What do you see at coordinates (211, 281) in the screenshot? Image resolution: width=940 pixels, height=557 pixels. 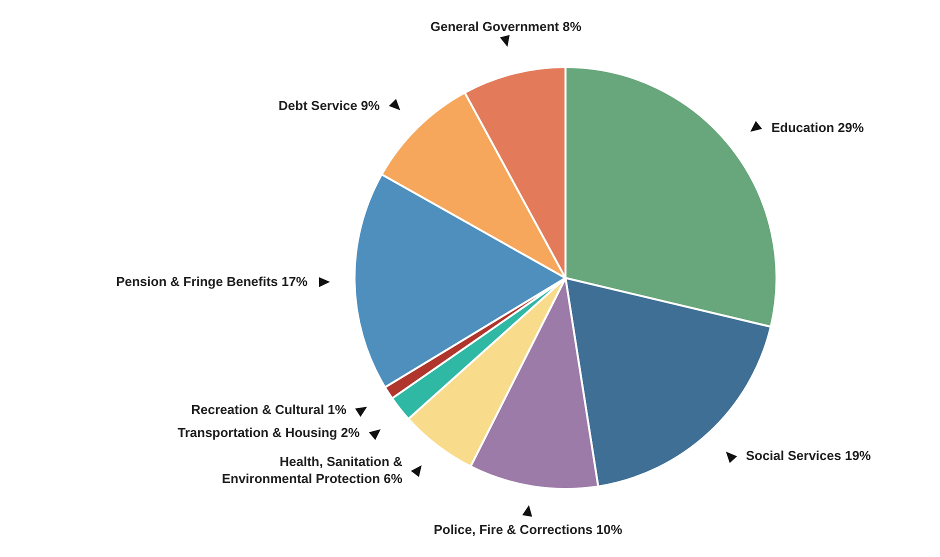 I see `slice-label: Pension & Fringe Benefits 17%` at bounding box center [211, 281].